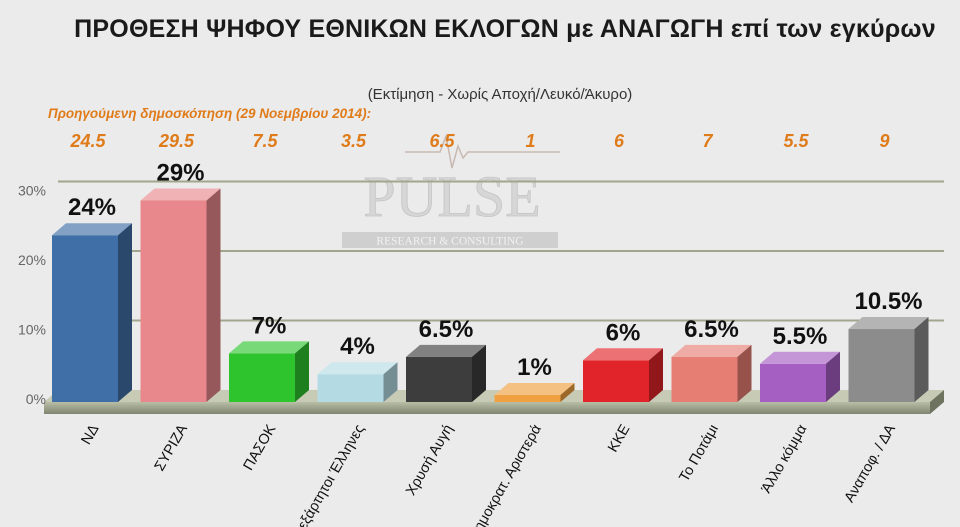  I want to click on pulse-watermark: PULSE RESEARCH & CONSULTING, so click(451, 190).